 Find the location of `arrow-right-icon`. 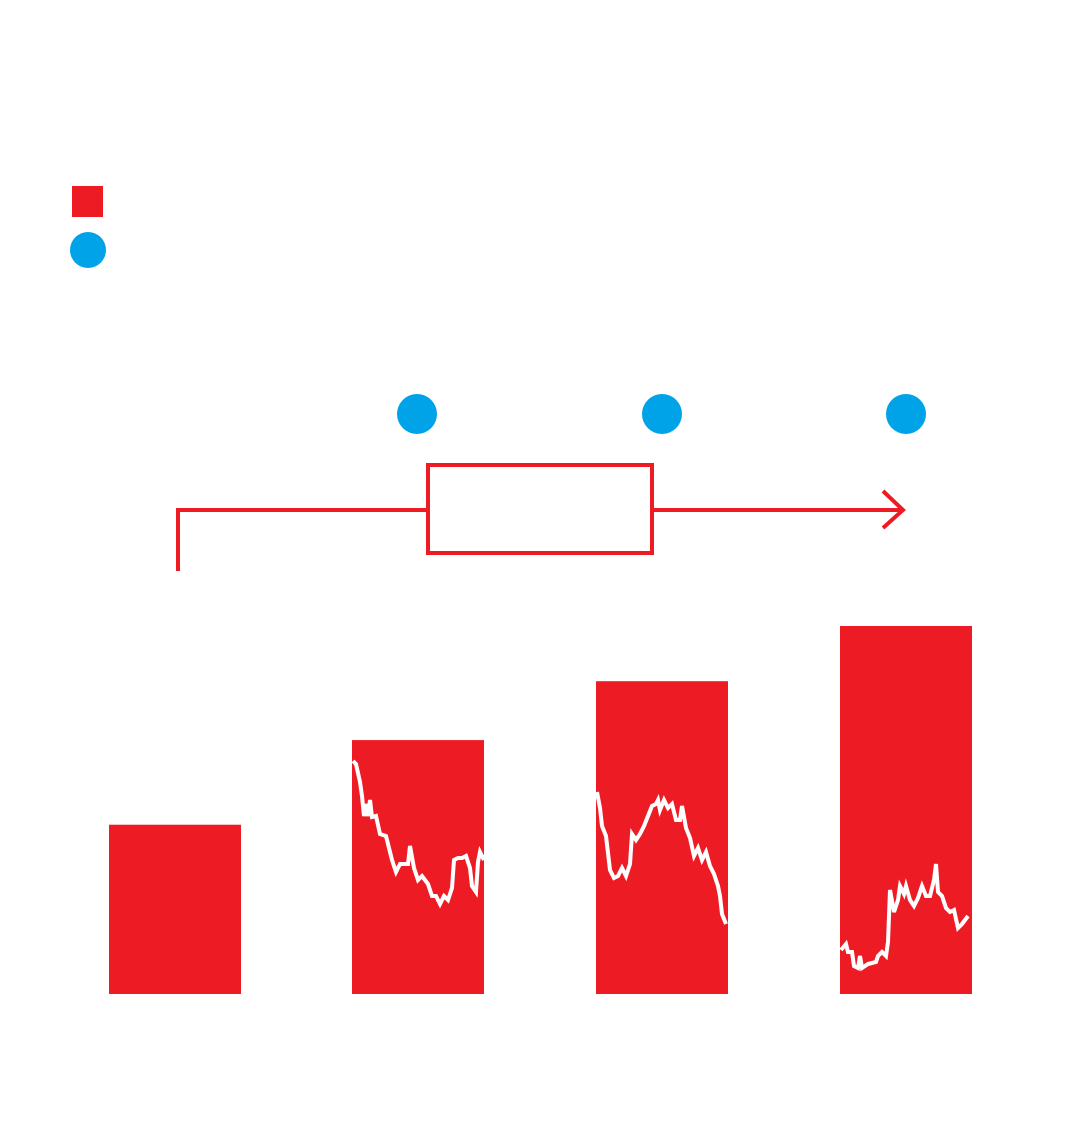

arrow-right-icon is located at coordinates (893, 509).